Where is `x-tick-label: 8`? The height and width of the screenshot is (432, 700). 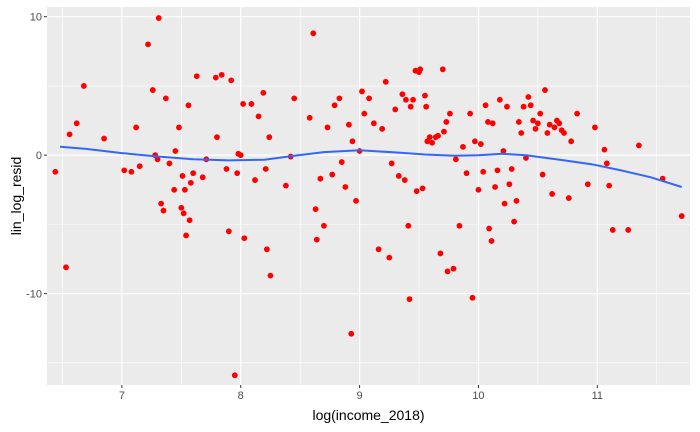 x-tick-label: 8 is located at coordinates (241, 396).